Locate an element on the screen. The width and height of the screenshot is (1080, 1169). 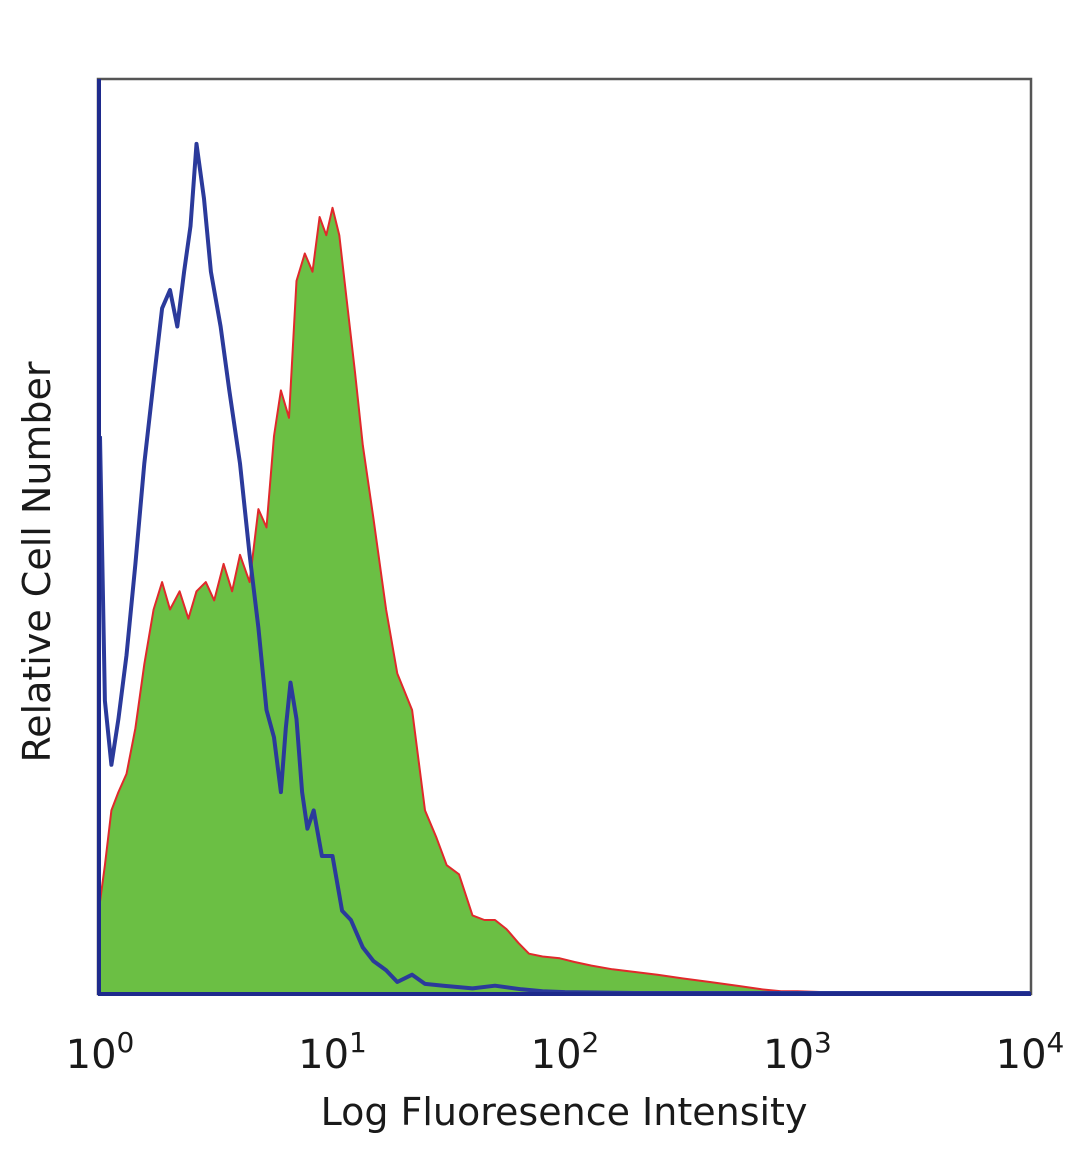
x-tick-label-0: 100 is located at coordinates (100, 1052).